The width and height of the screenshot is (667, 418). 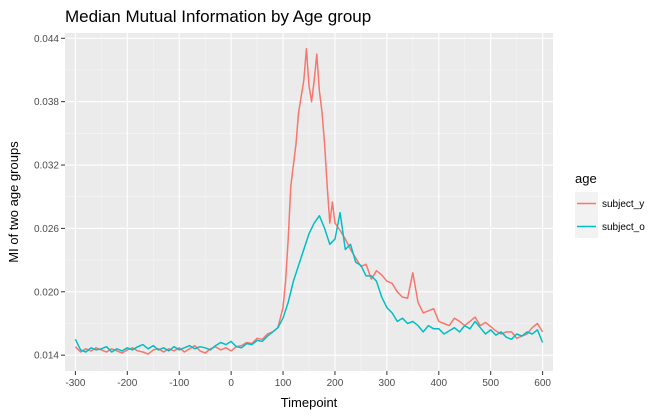 What do you see at coordinates (623, 204) in the screenshot?
I see `legend-label-subject_y: subject_y` at bounding box center [623, 204].